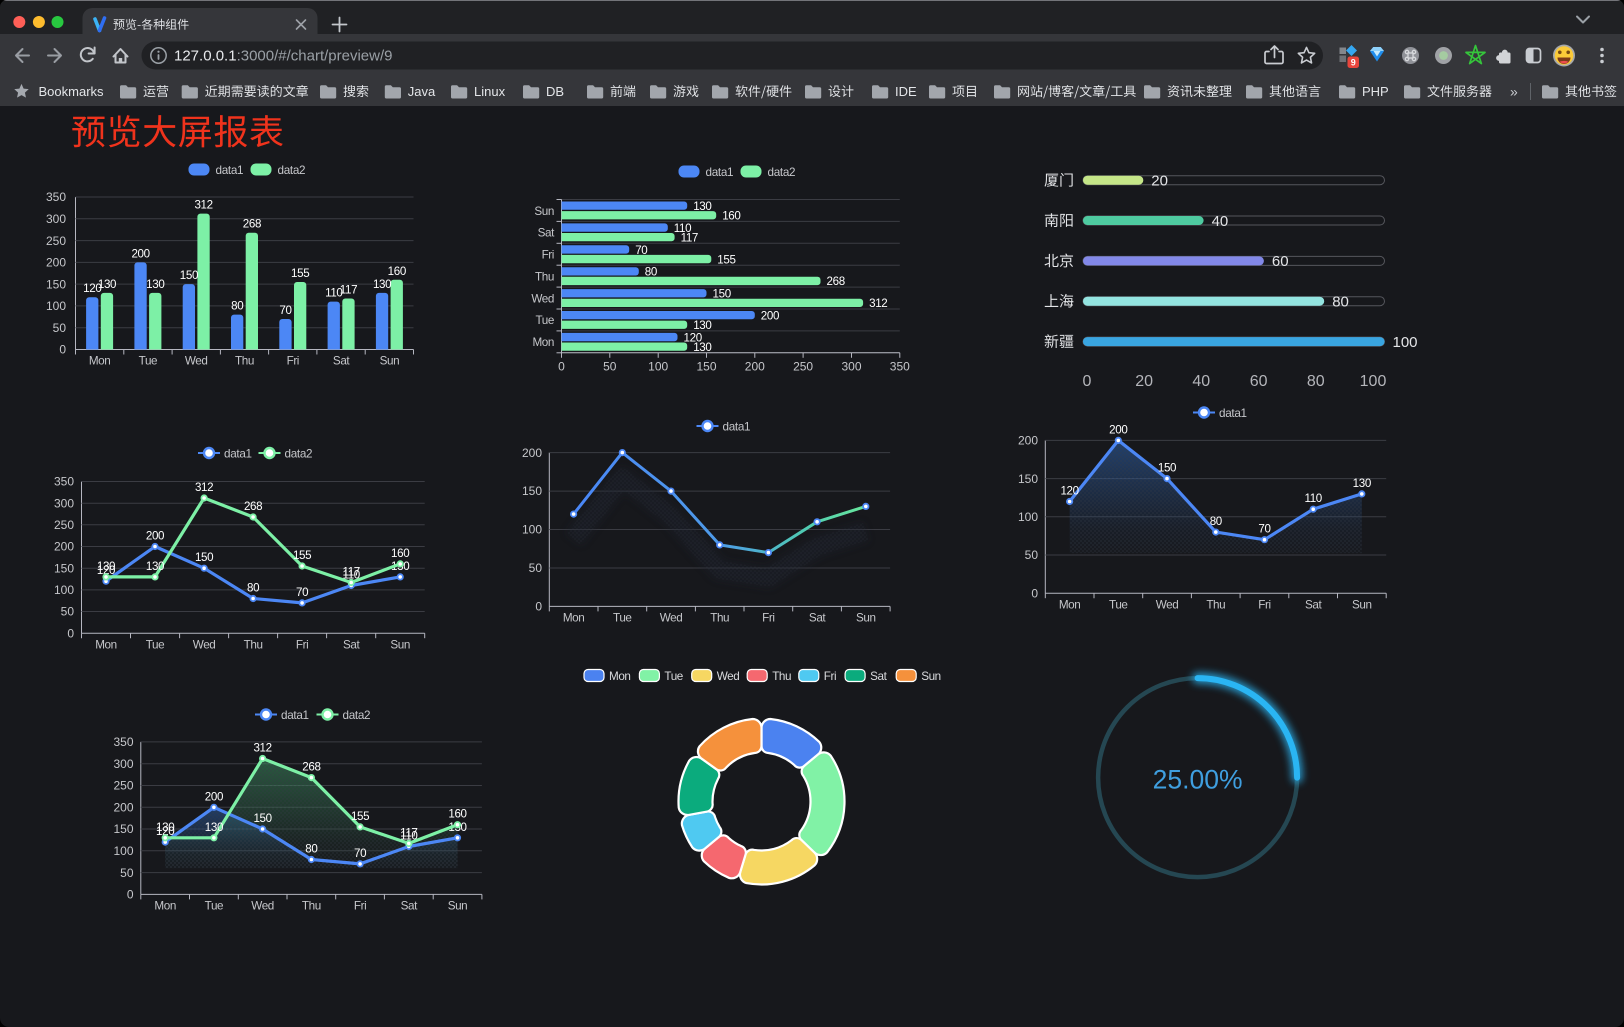 The height and width of the screenshot is (1027, 1624). Describe the element at coordinates (490, 91) in the screenshot. I see `svg-text: Linux` at that location.